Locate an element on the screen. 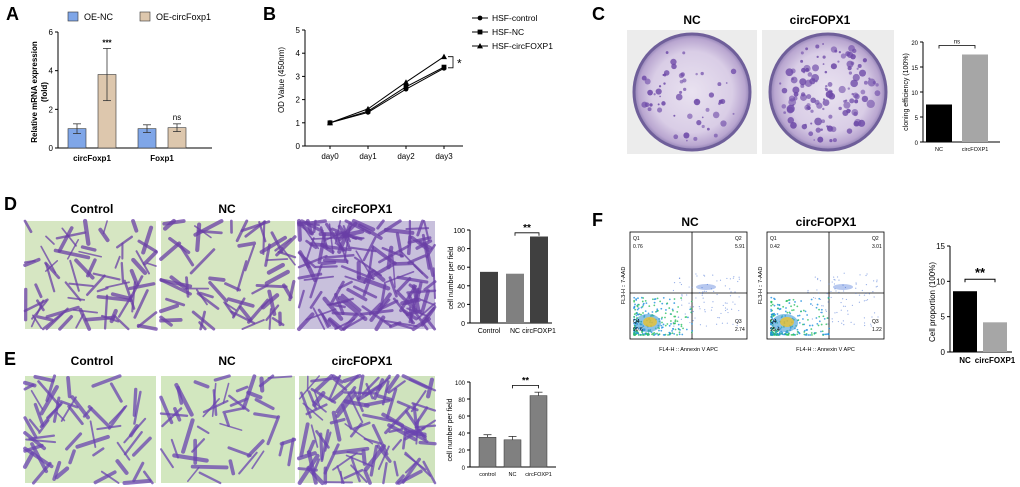 Image resolution: width=1020 pixels, height=487 pixels. d-y-tick-label: 80 is located at coordinates (461, 250).